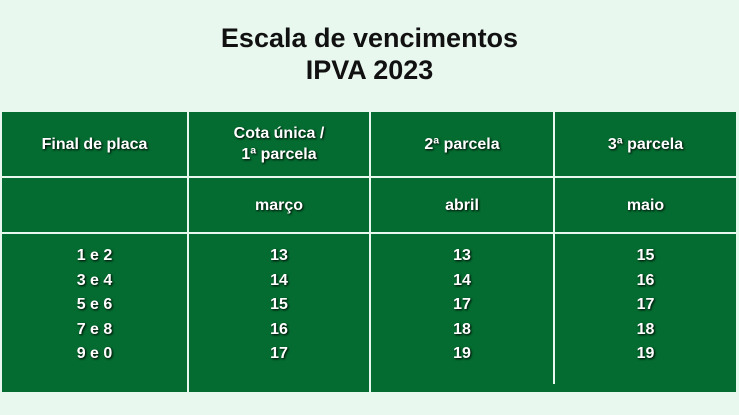  What do you see at coordinates (279, 144) in the screenshot?
I see `header-cota-unica: Cota única / 1ª parcela` at bounding box center [279, 144].